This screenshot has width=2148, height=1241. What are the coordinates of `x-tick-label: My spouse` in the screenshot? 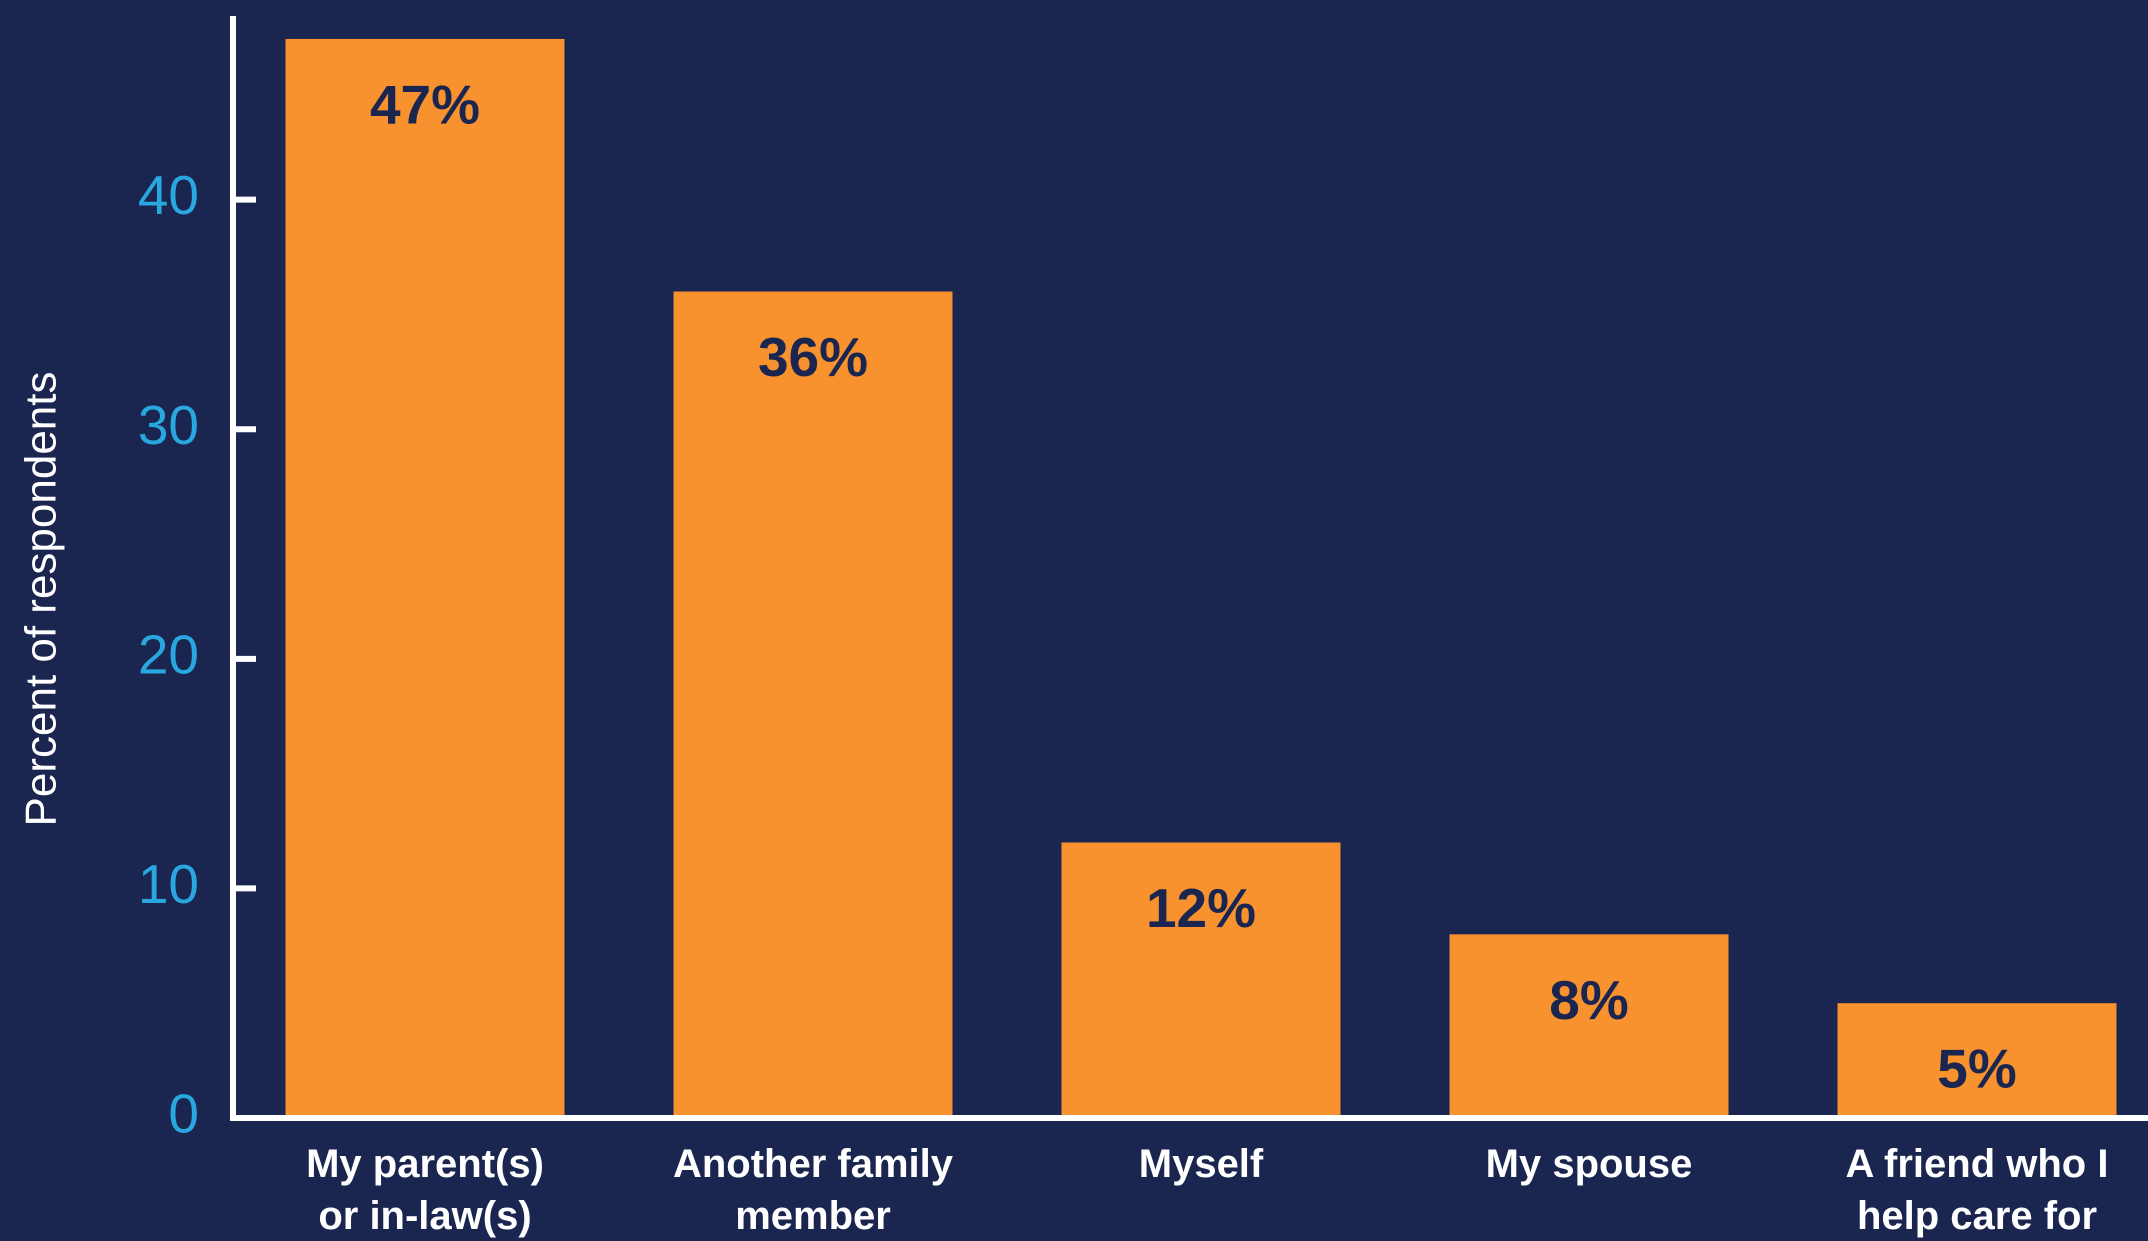 It's located at (1589, 1164).